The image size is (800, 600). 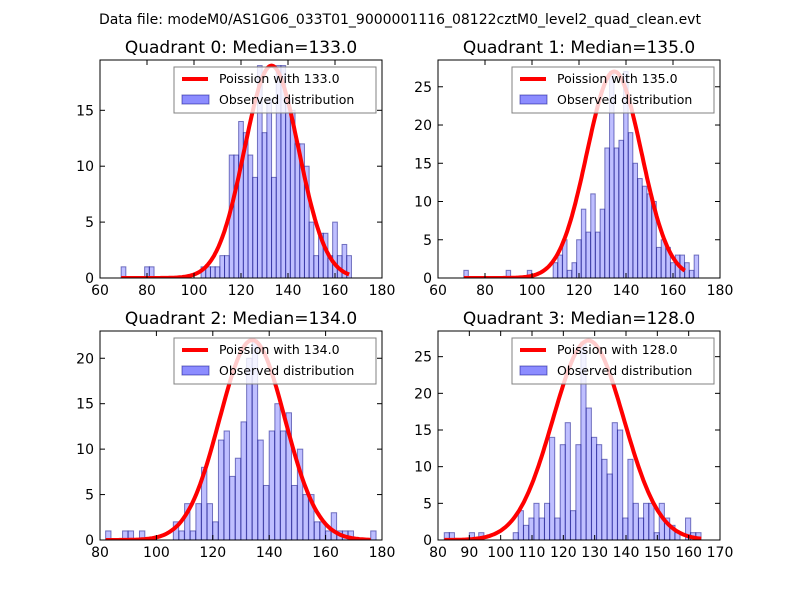 I want to click on legend: Poission with 128.0 Observed distribution, so click(x=613, y=361).